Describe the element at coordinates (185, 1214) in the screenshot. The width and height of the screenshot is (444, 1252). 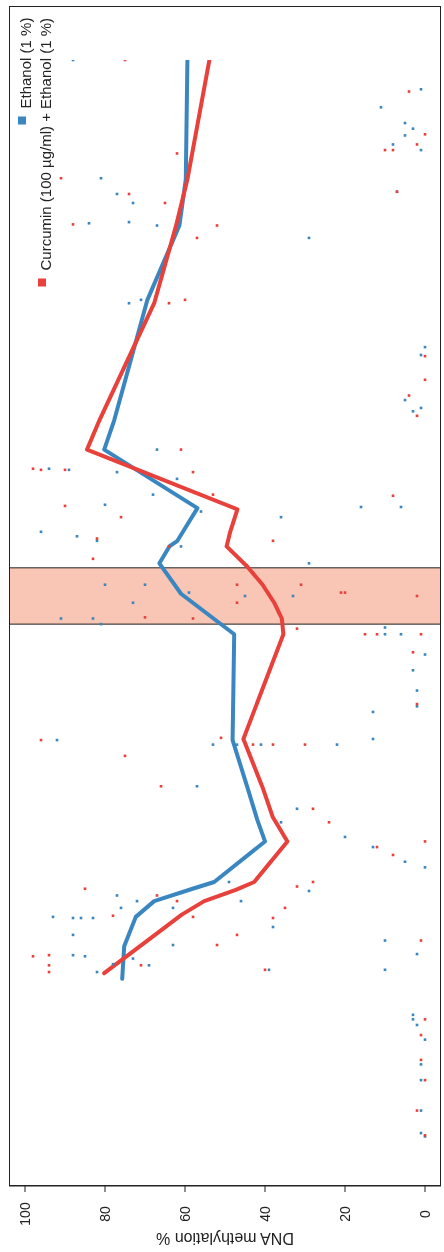
I see `x-tick-label: 60` at that location.